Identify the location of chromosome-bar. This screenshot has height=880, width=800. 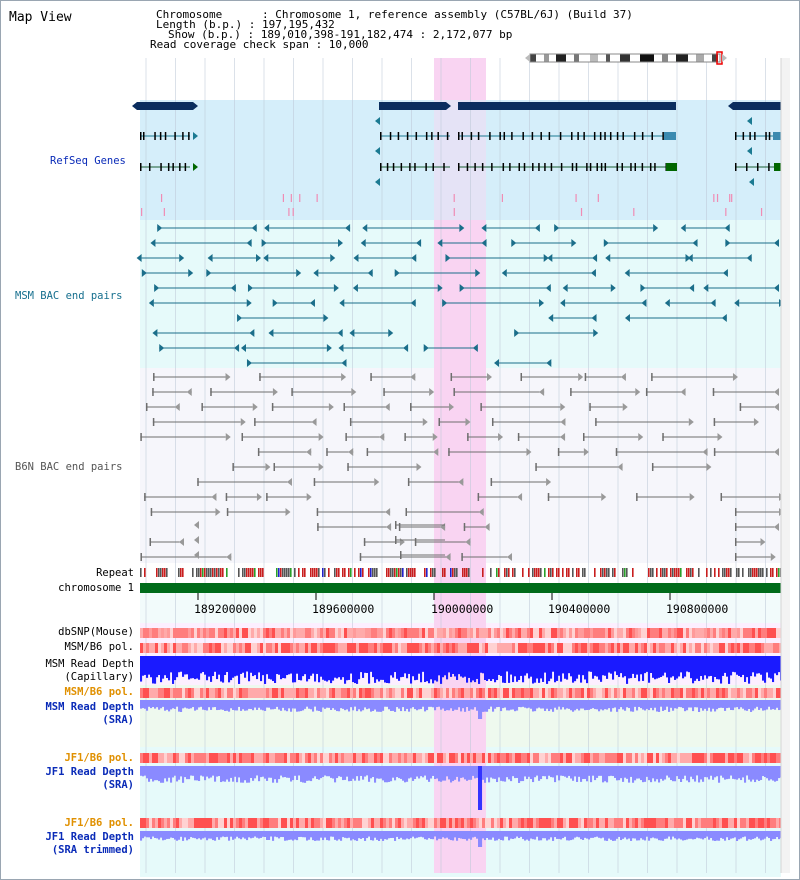
(460, 588).